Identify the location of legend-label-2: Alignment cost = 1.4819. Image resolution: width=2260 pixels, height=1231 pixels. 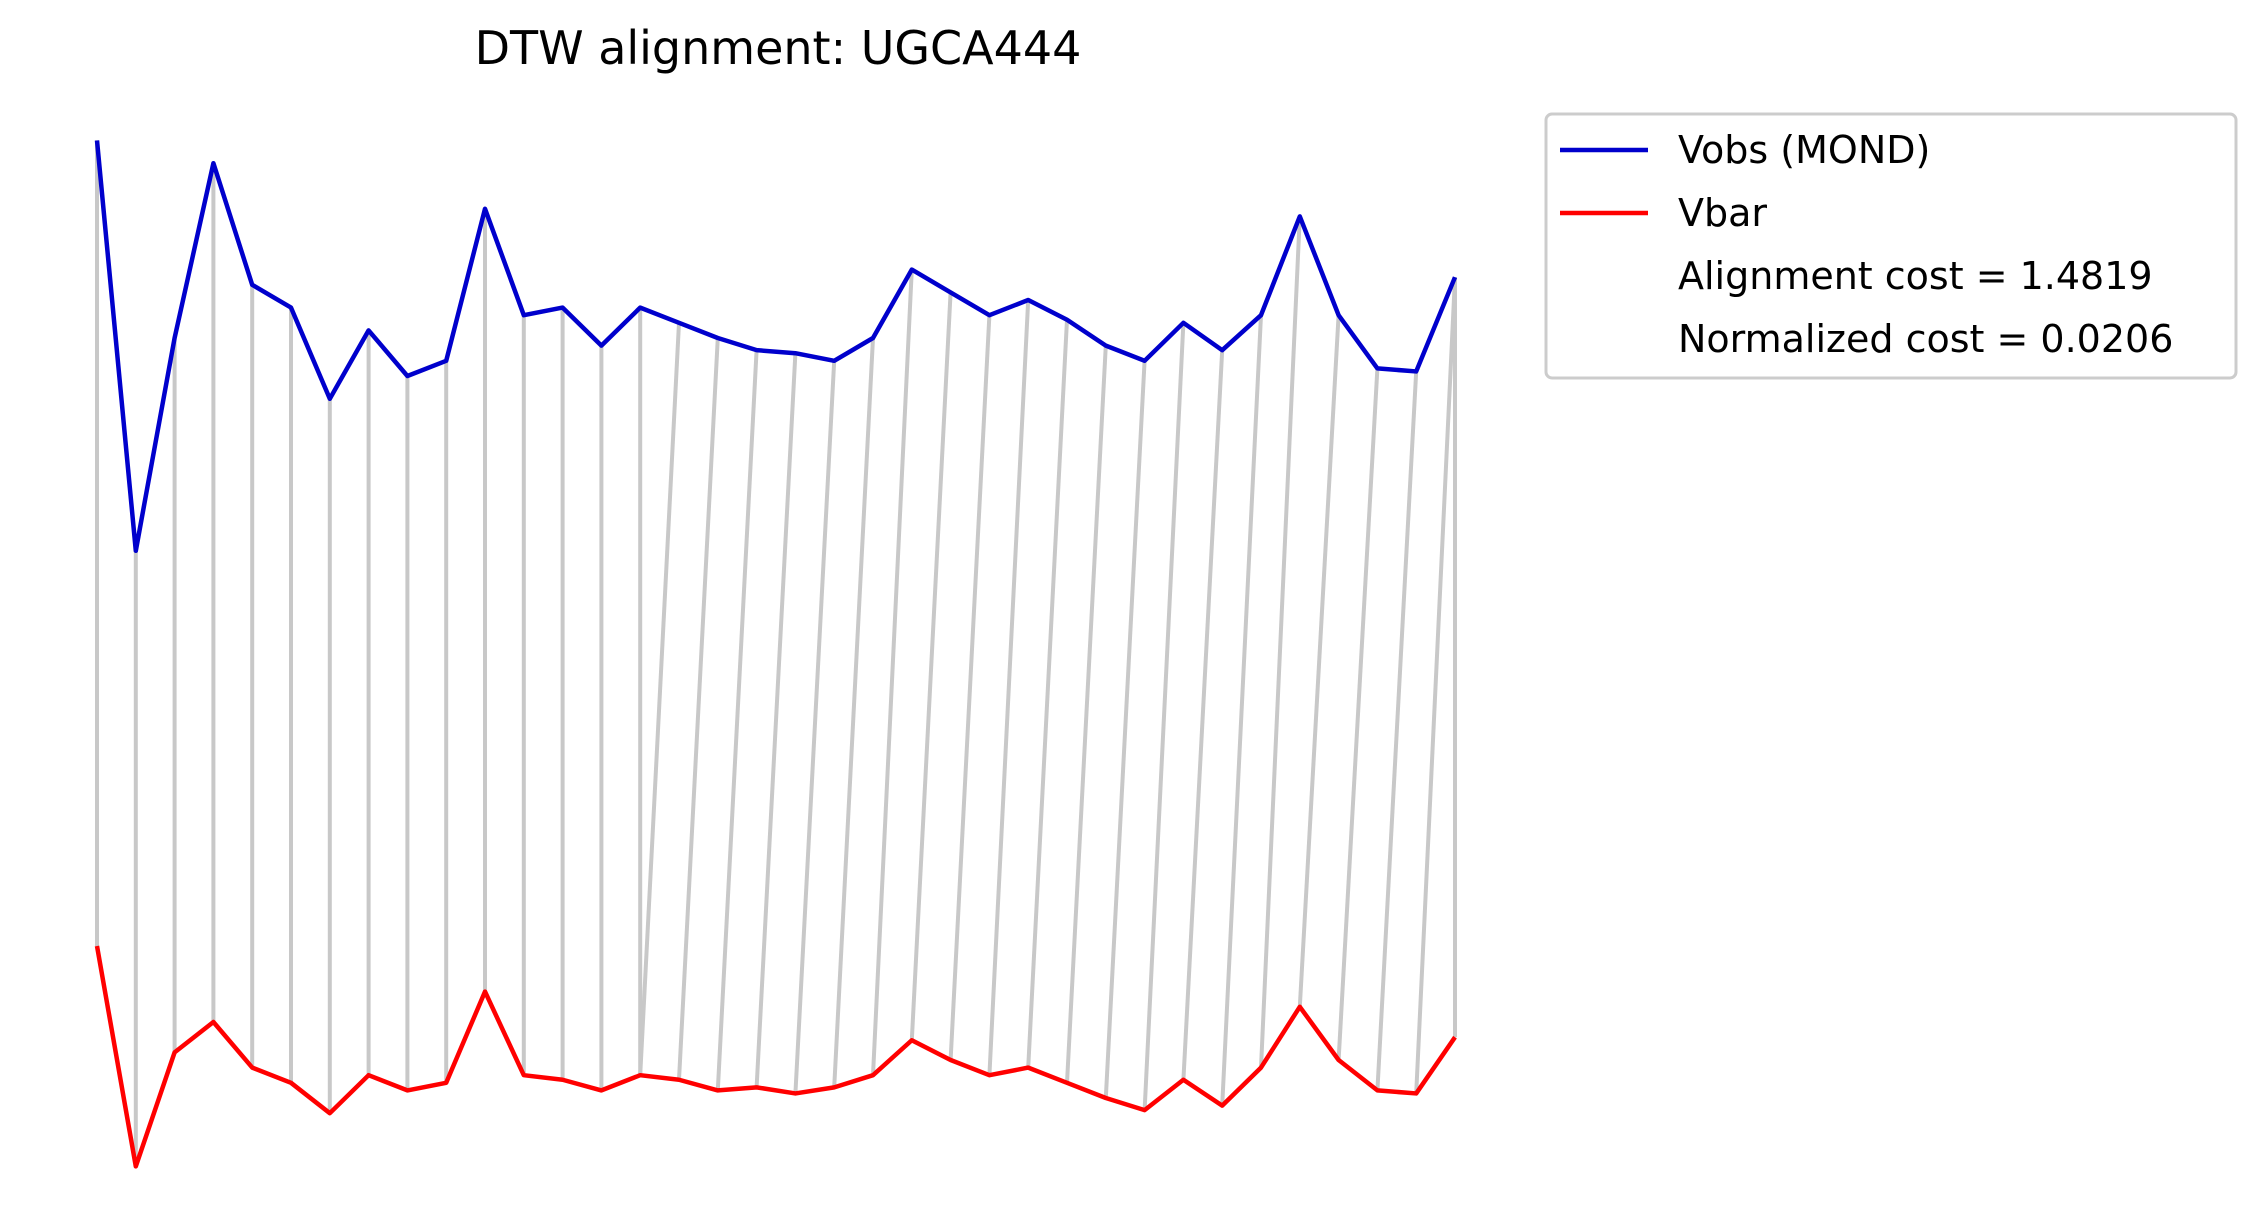
(1915, 276).